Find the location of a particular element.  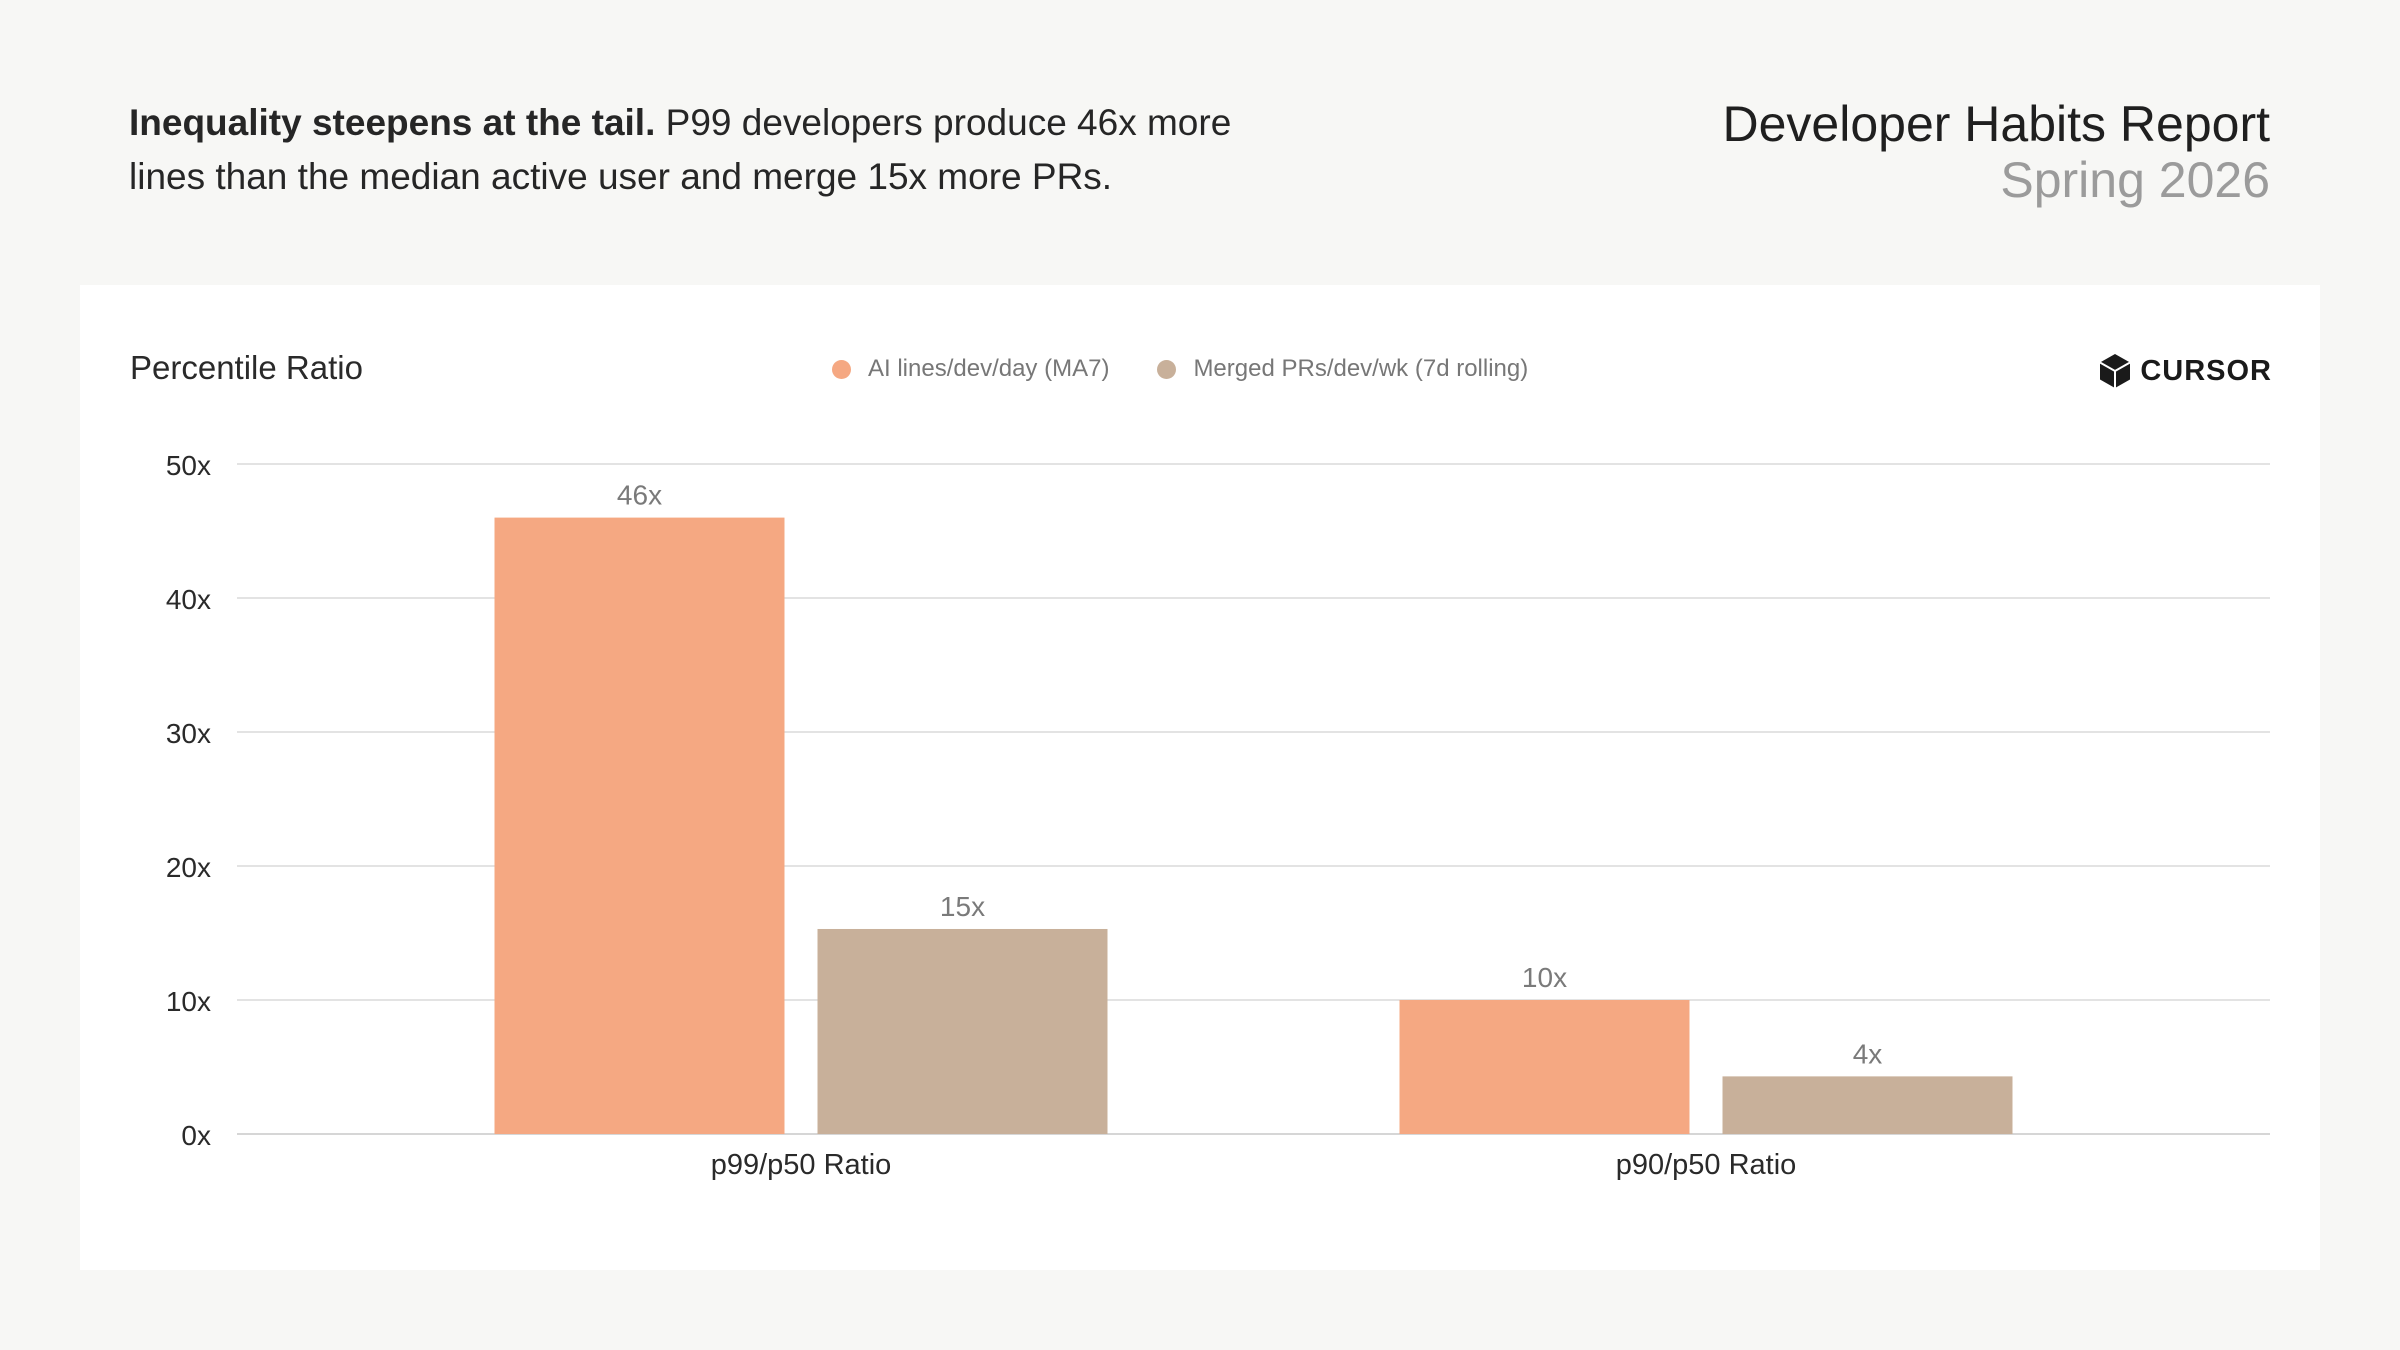

legend-item-merged-prs: Merged PRs/dev/wk (7d rolling) is located at coordinates (1342, 369).